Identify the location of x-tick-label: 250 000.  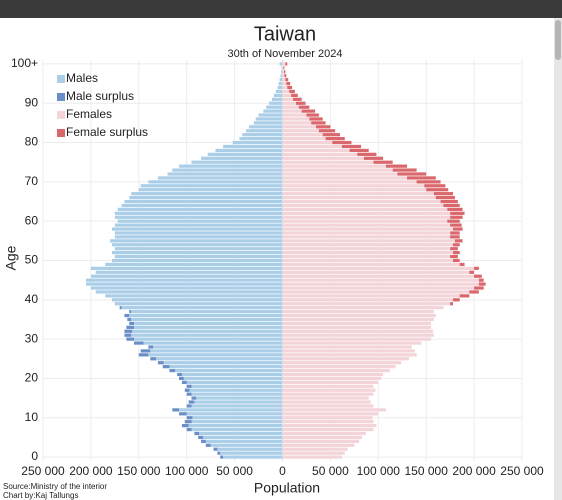
(522, 471).